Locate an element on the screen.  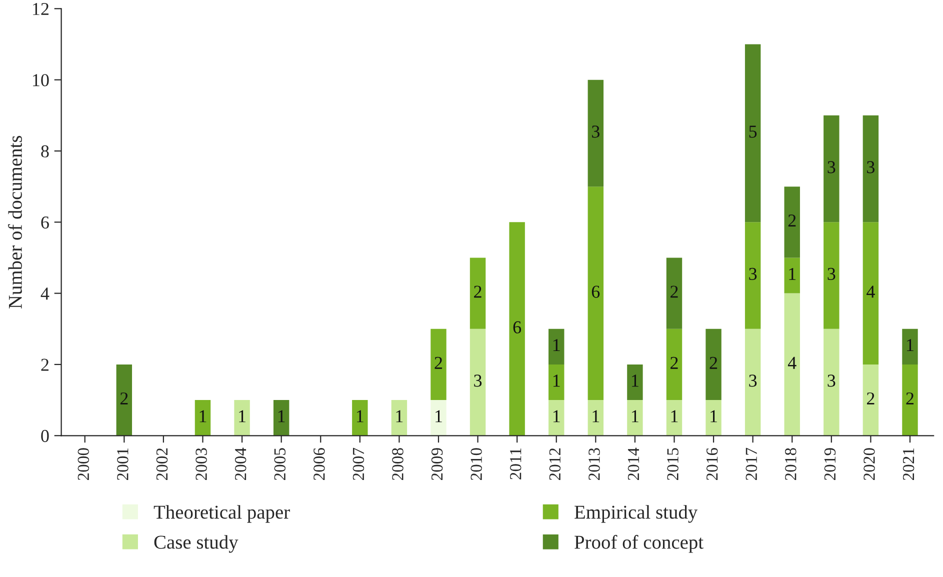
data-label: 5 is located at coordinates (753, 132).